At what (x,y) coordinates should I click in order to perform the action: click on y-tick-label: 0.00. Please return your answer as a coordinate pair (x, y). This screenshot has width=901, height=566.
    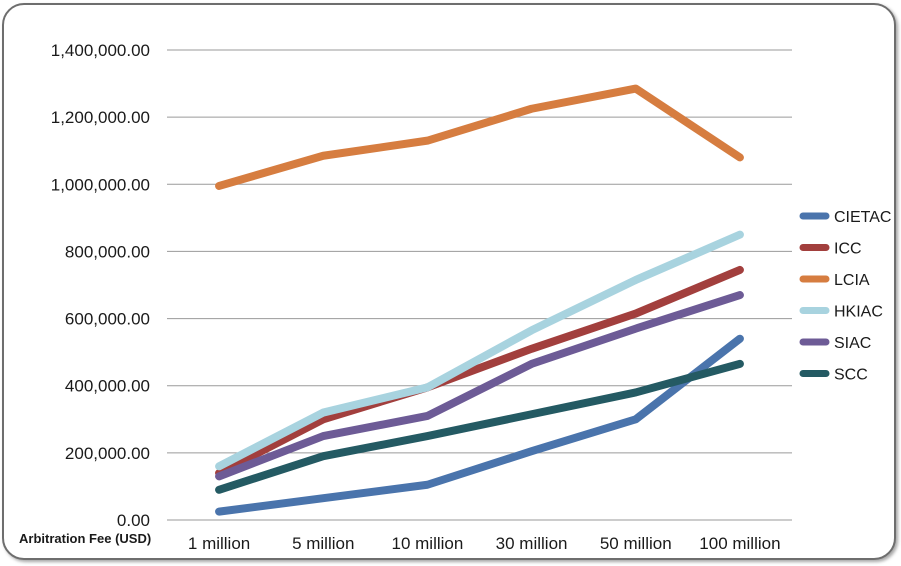
    Looking at the image, I should click on (133, 520).